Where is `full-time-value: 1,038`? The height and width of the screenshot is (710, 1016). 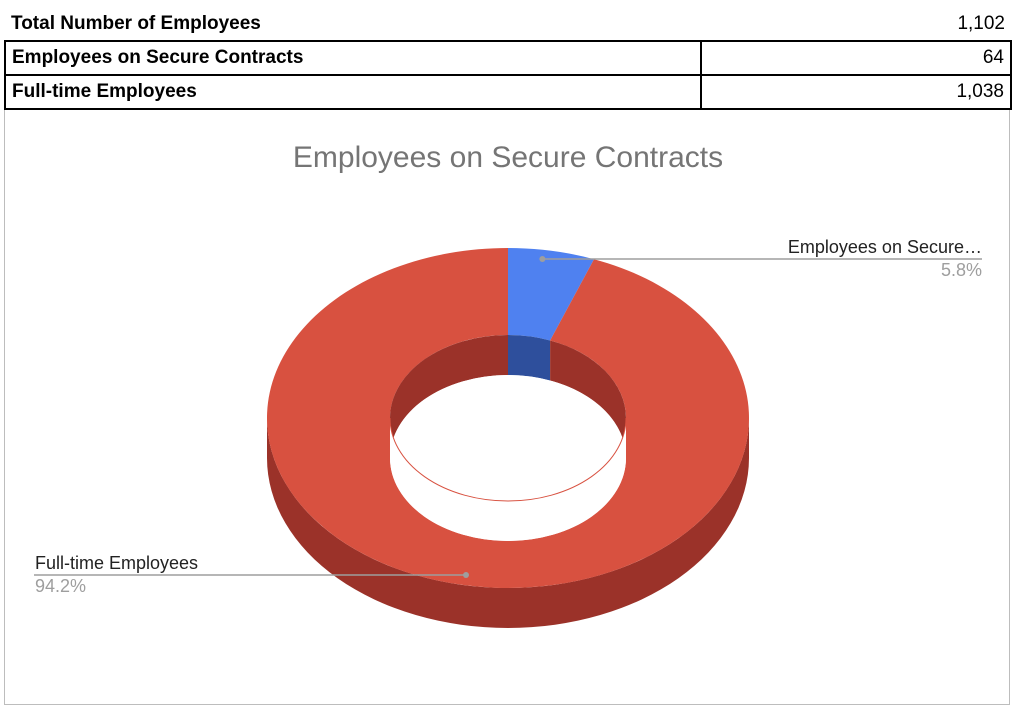
full-time-value: 1,038 is located at coordinates (856, 92).